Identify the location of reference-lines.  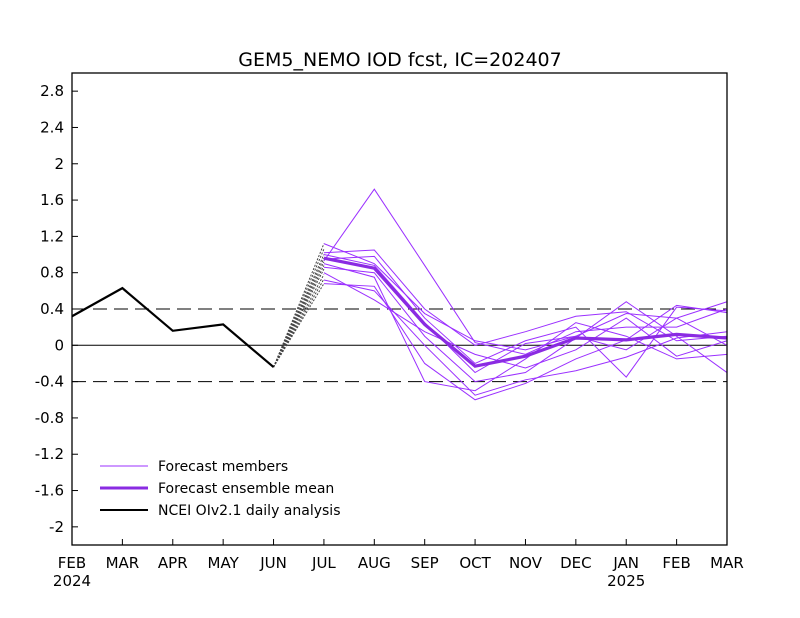
(399, 345).